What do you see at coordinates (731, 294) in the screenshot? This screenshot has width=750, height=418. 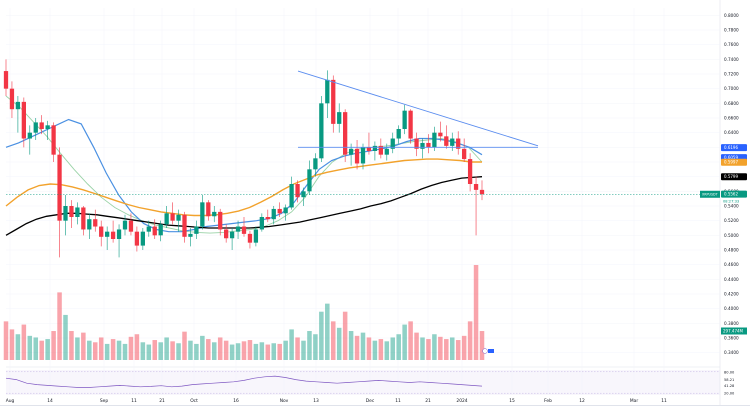 I see `price-tick-label: 0.4200` at bounding box center [731, 294].